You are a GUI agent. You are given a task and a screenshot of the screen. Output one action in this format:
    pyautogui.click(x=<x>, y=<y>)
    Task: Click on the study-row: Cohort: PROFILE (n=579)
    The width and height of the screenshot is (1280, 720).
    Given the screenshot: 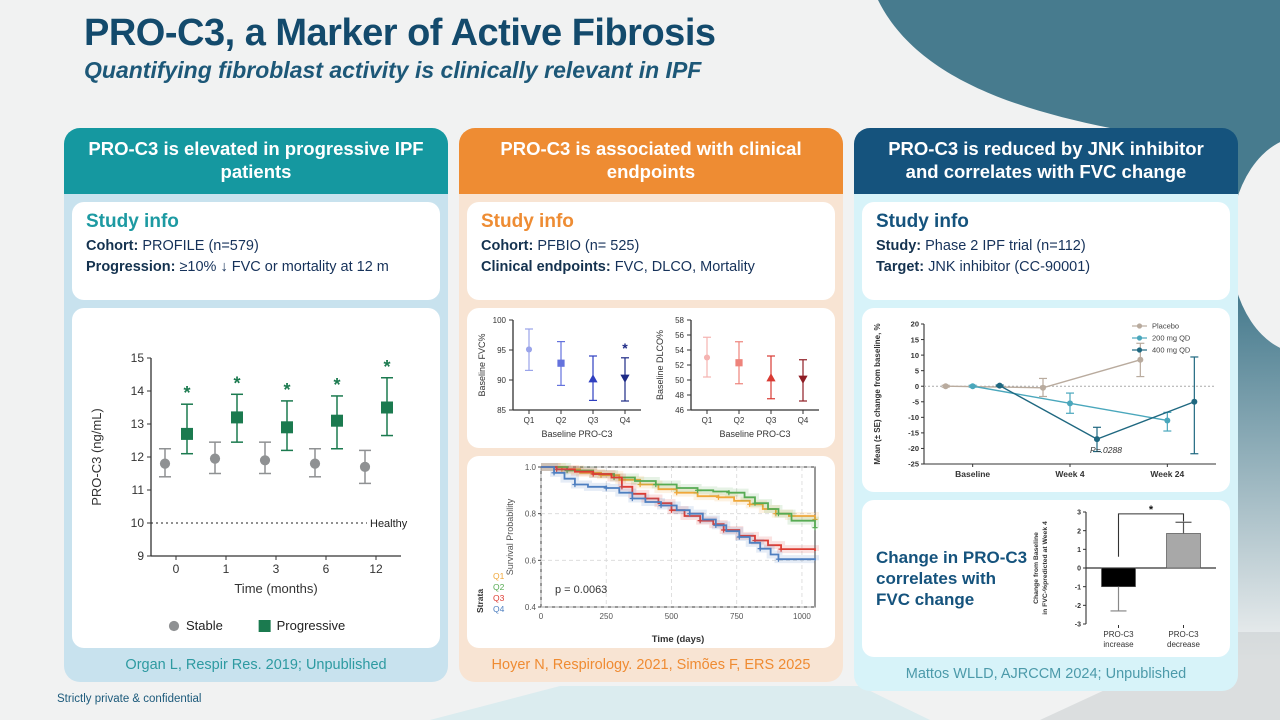 What is the action you would take?
    pyautogui.click(x=172, y=246)
    